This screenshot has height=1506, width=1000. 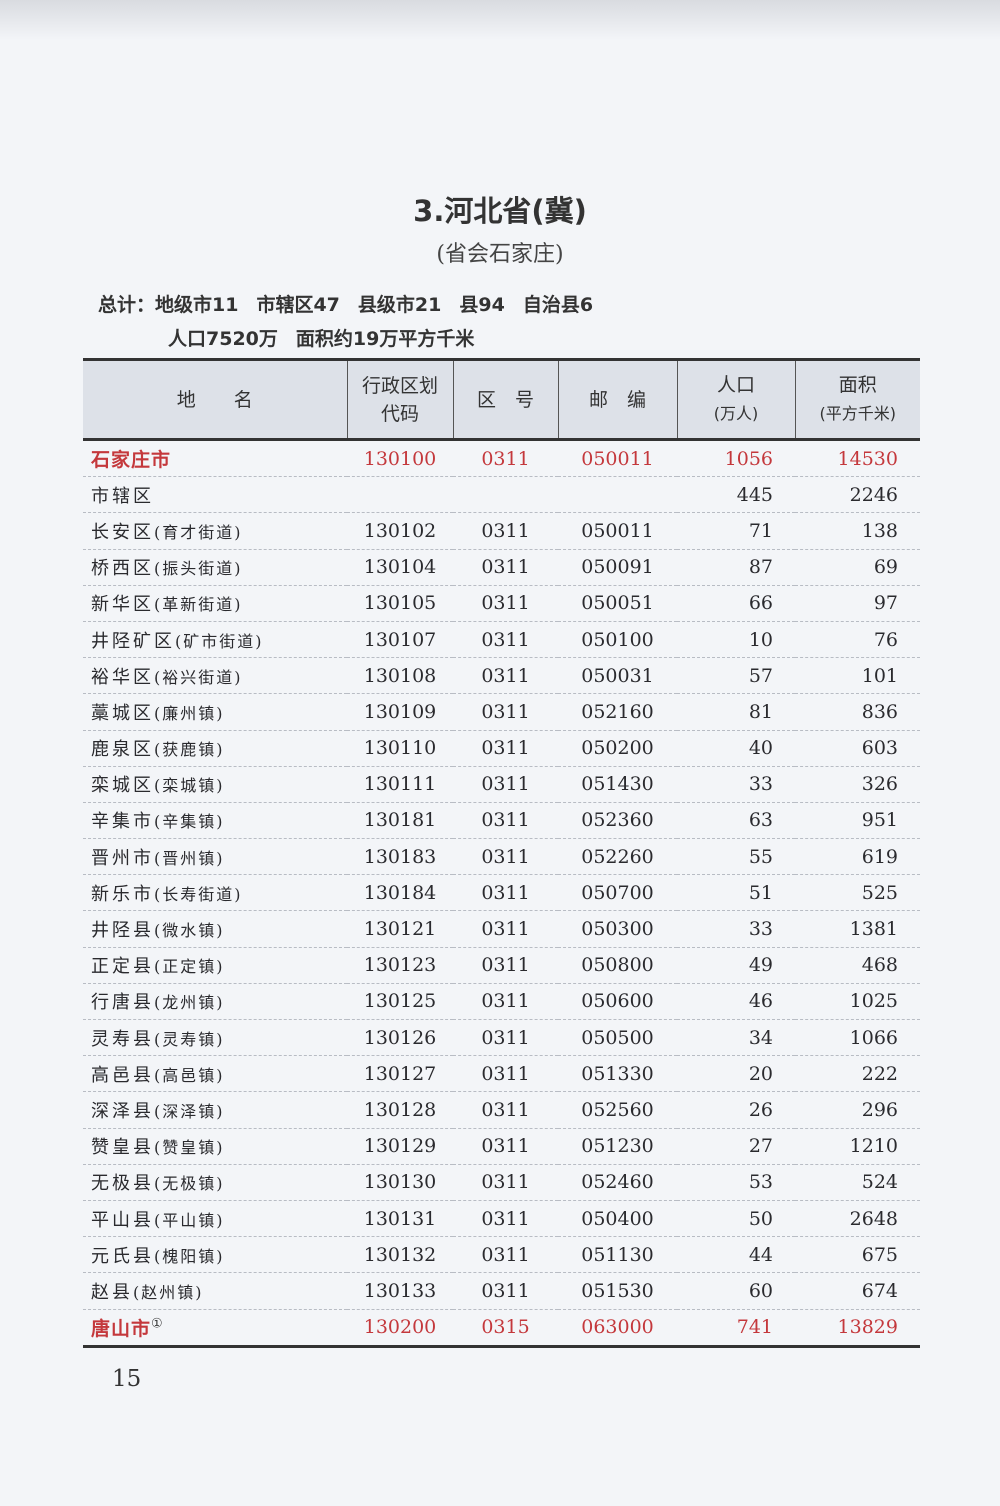 What do you see at coordinates (736, 1219) in the screenshot?
I see `cell-population: 50` at bounding box center [736, 1219].